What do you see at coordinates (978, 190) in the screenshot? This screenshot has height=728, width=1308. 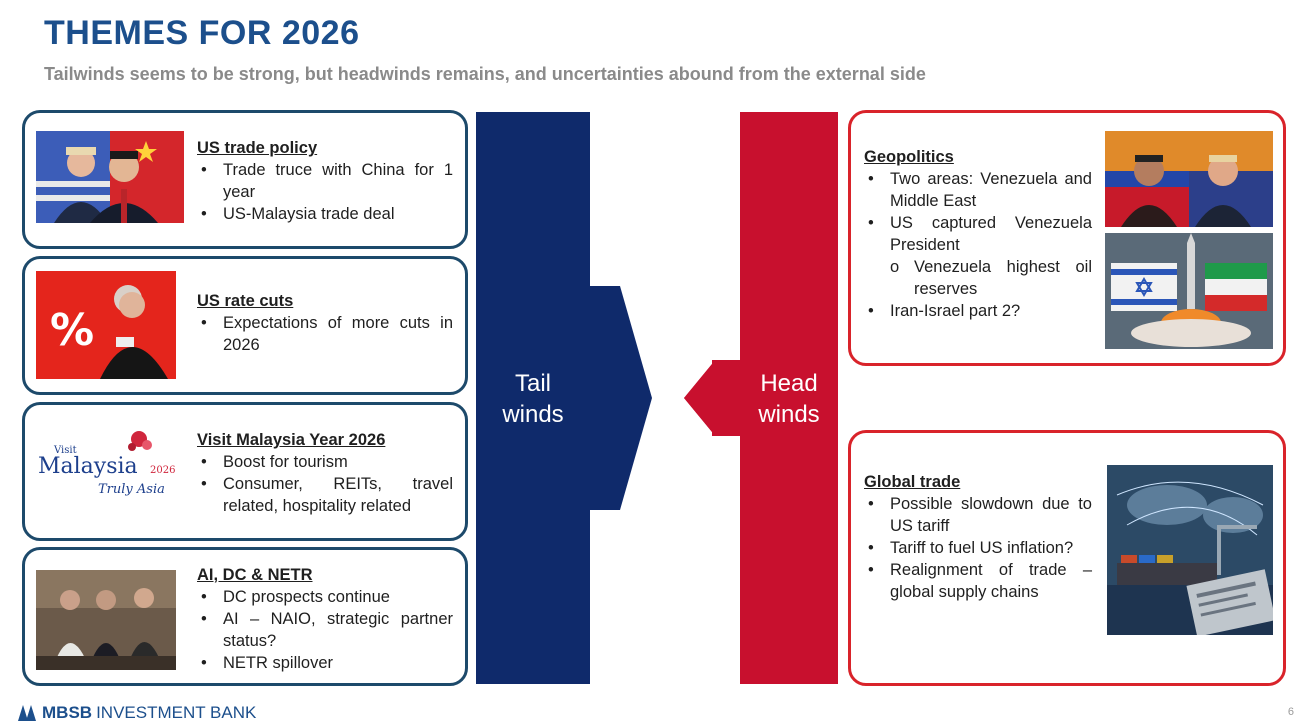 I see `bullet-item: Two areas: Venezuela and Middle East` at bounding box center [978, 190].